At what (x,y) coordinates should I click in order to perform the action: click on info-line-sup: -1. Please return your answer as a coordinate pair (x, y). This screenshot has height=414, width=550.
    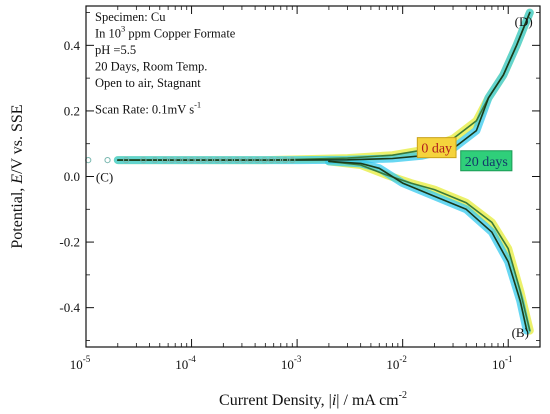
    Looking at the image, I should click on (197, 105).